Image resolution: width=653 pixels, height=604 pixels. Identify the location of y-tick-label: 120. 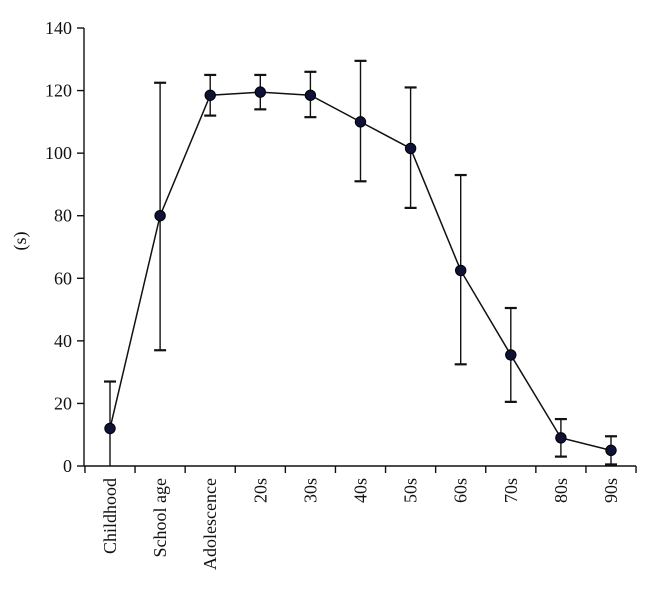
(58, 91).